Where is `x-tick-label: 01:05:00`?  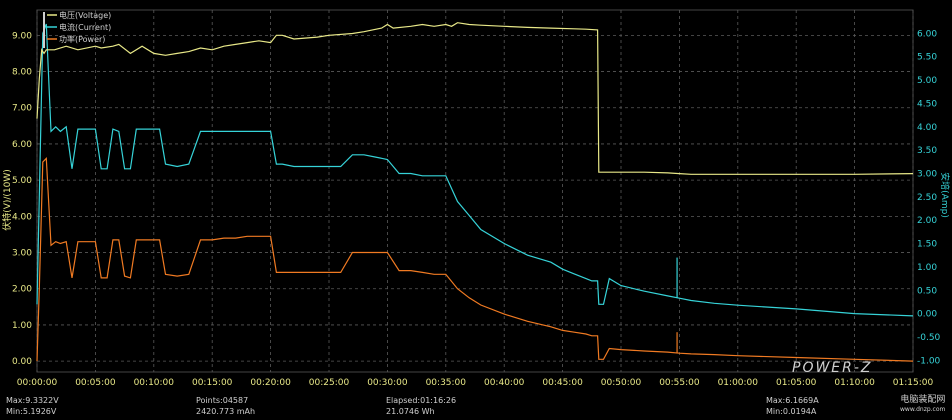 x-tick-label: 01:05:00 is located at coordinates (796, 383).